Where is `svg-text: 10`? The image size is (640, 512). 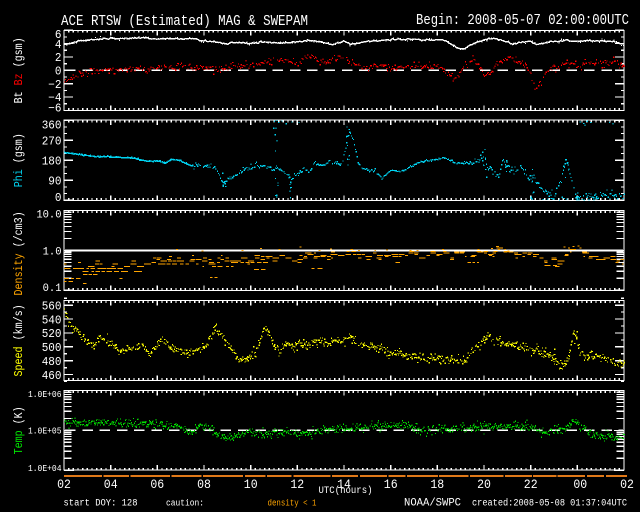 svg-text: 10 is located at coordinates (251, 484).